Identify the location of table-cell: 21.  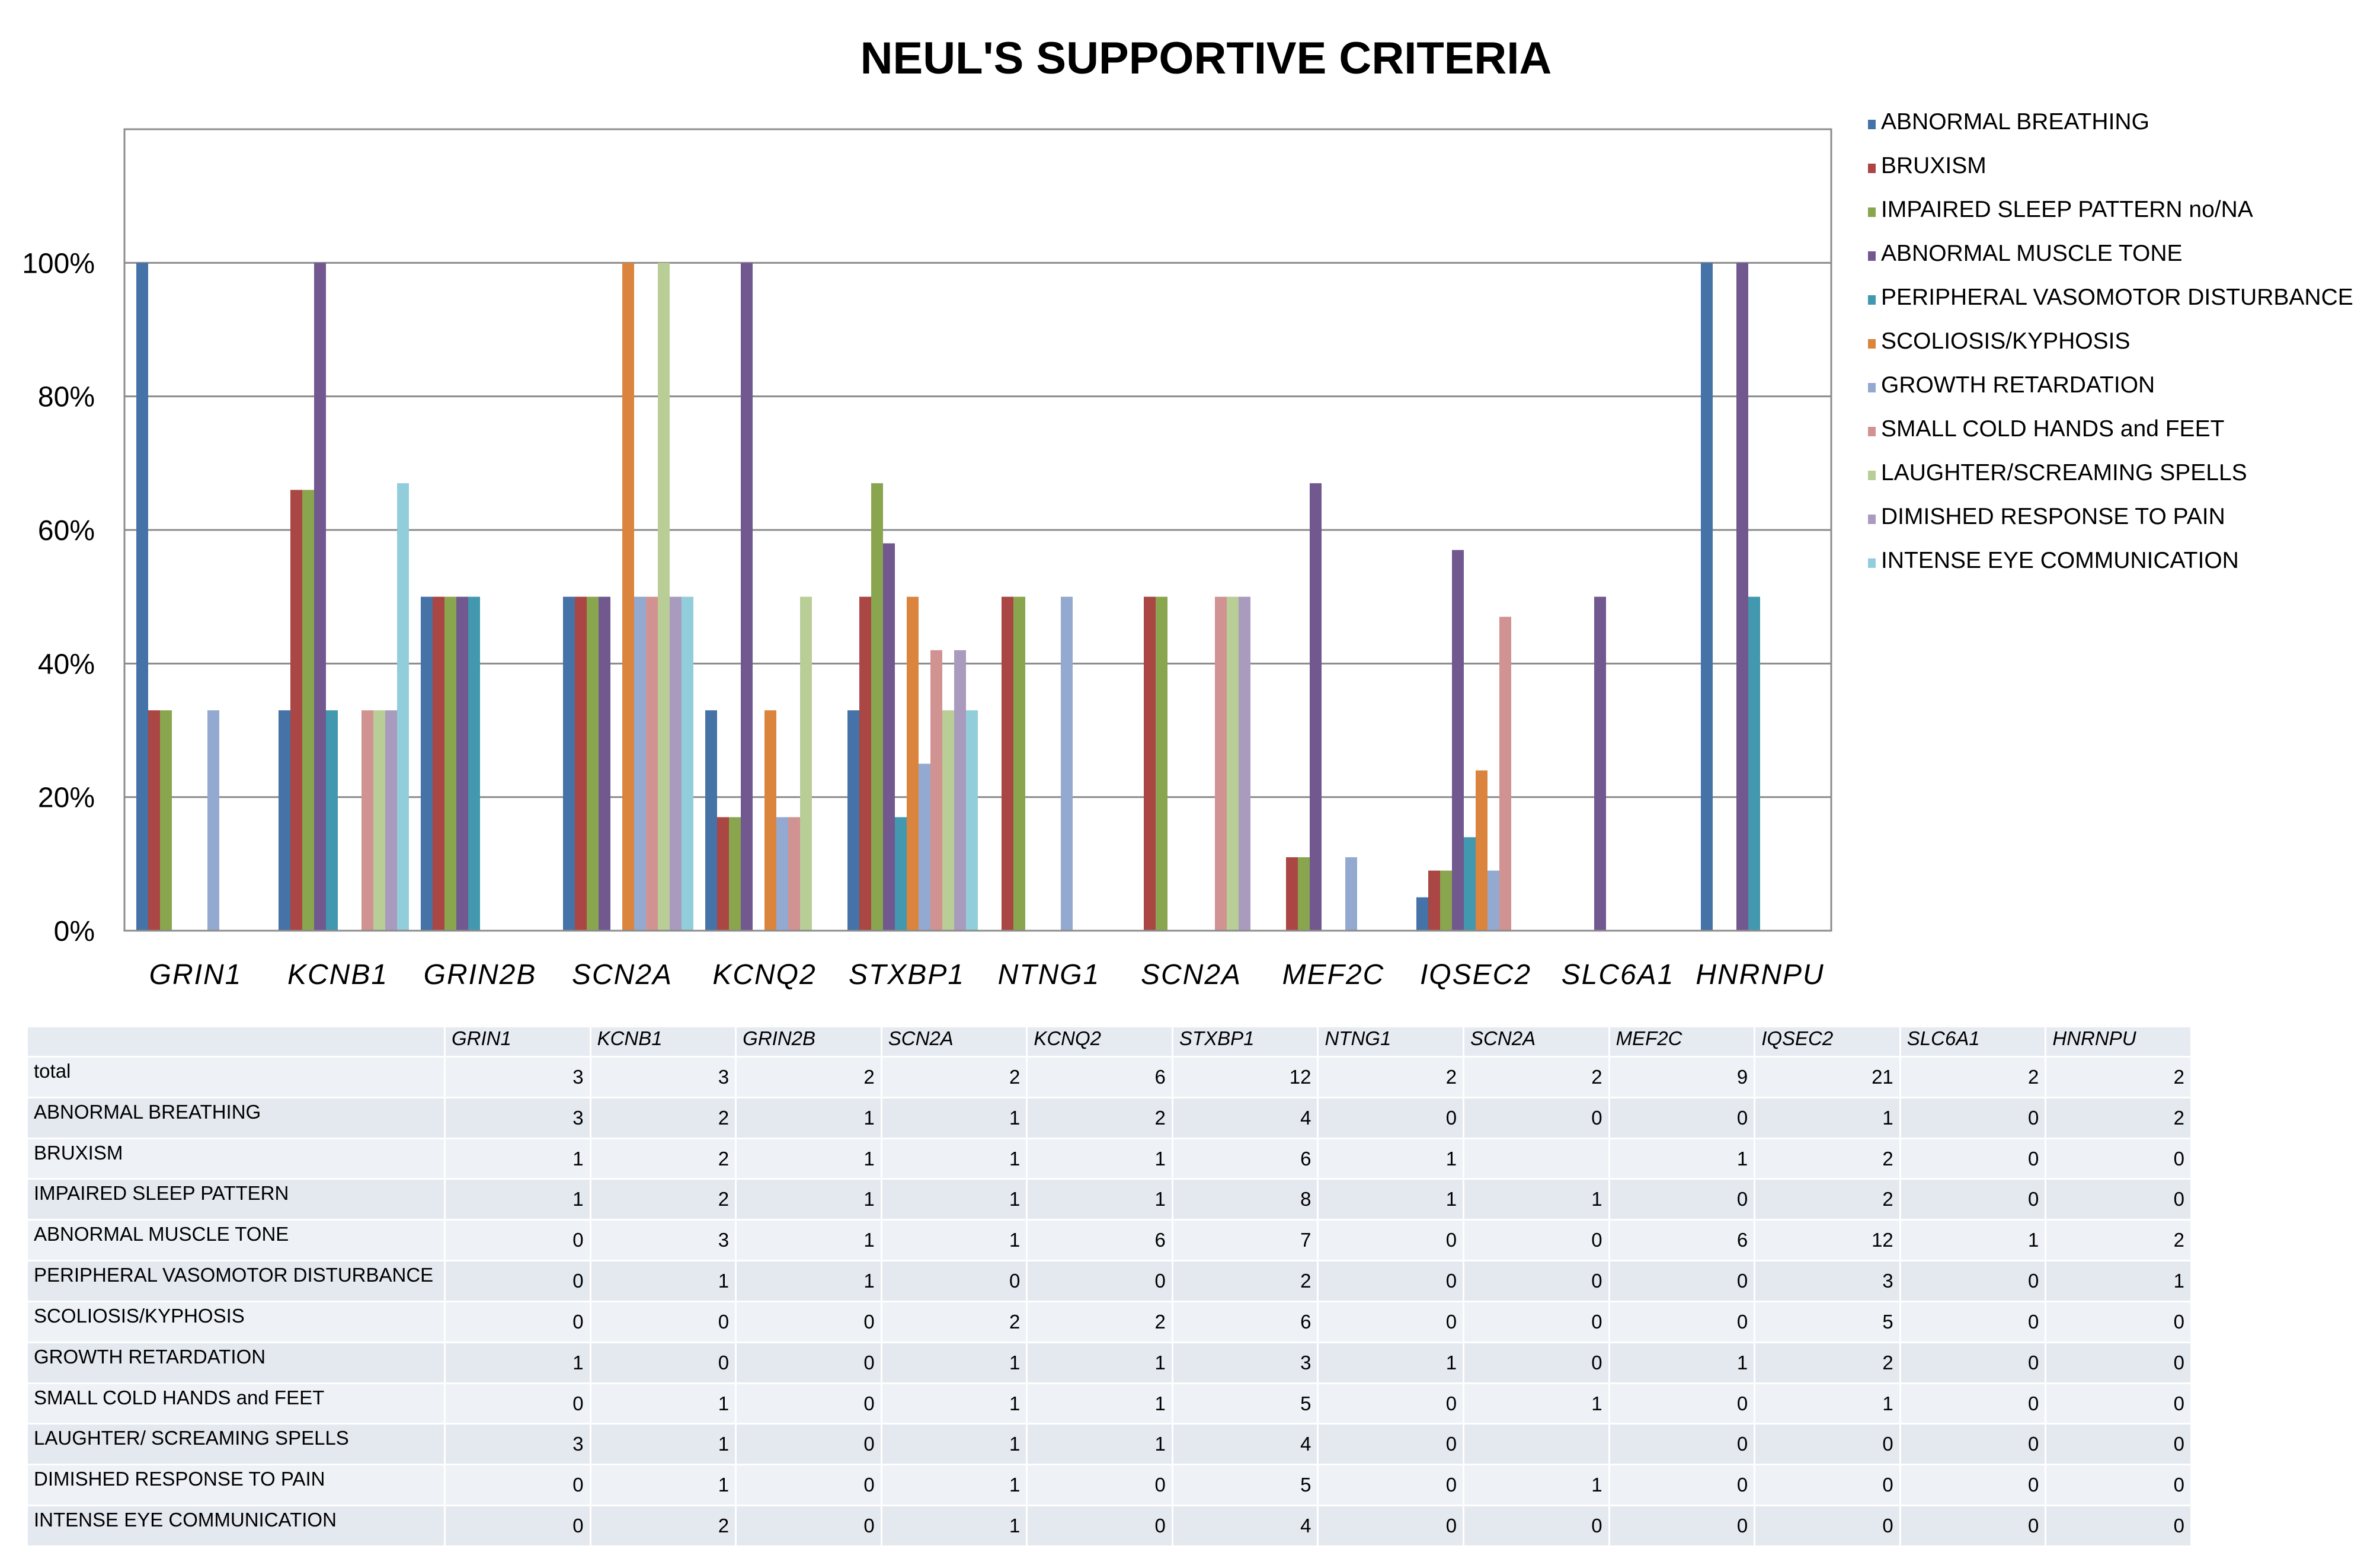
(1828, 1077).